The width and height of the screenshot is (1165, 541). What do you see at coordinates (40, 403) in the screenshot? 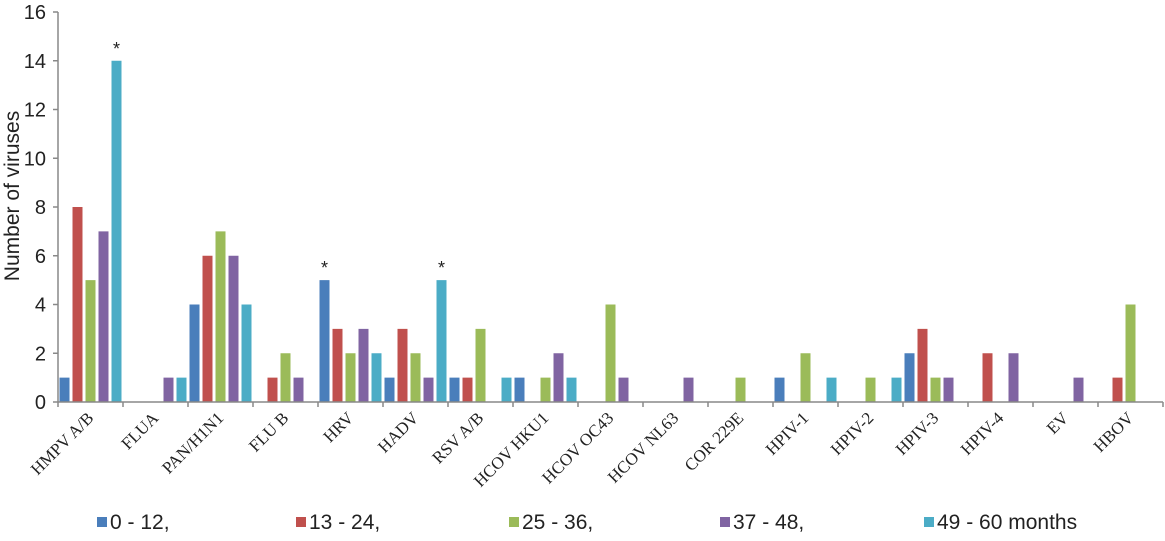
I see `y-tick-label: 0` at bounding box center [40, 403].